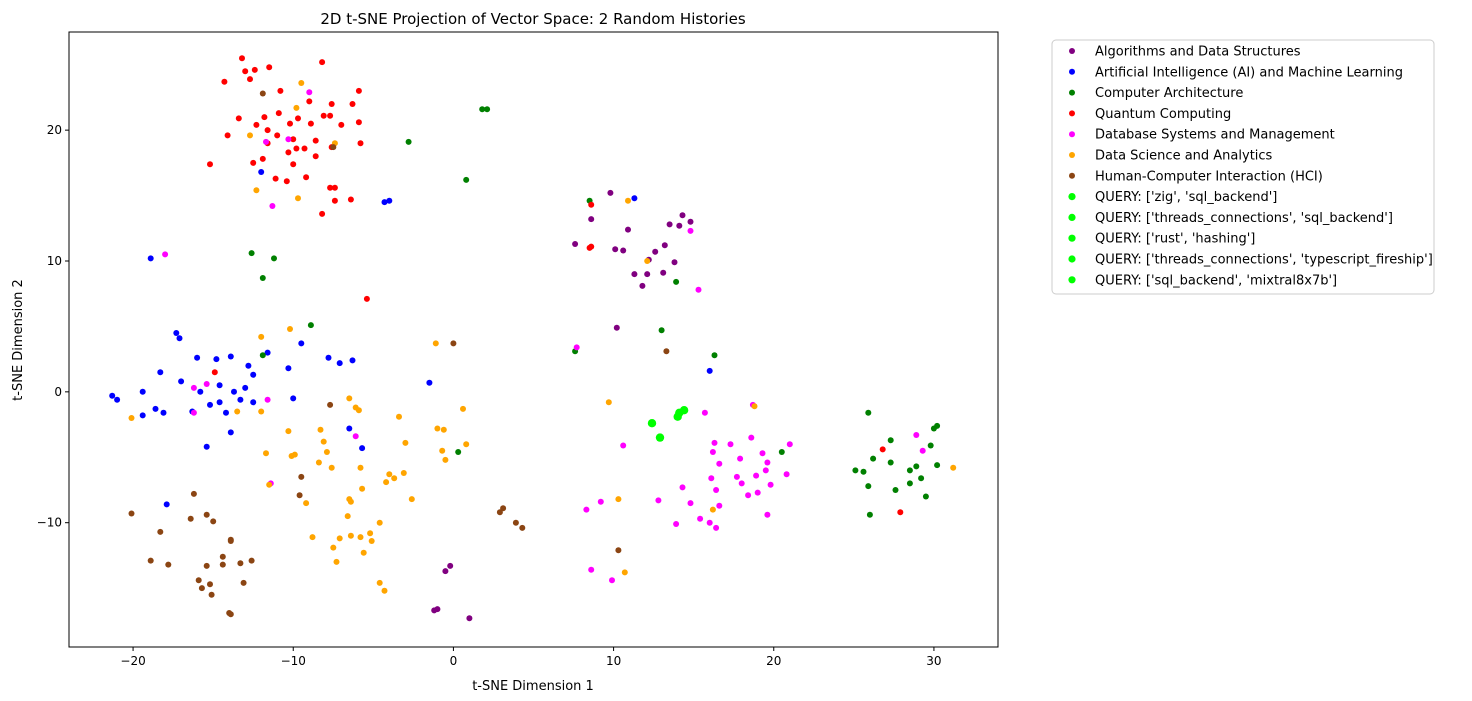 Image resolution: width=1472 pixels, height=701 pixels. I want to click on x-tick-label: 20, so click(773, 661).